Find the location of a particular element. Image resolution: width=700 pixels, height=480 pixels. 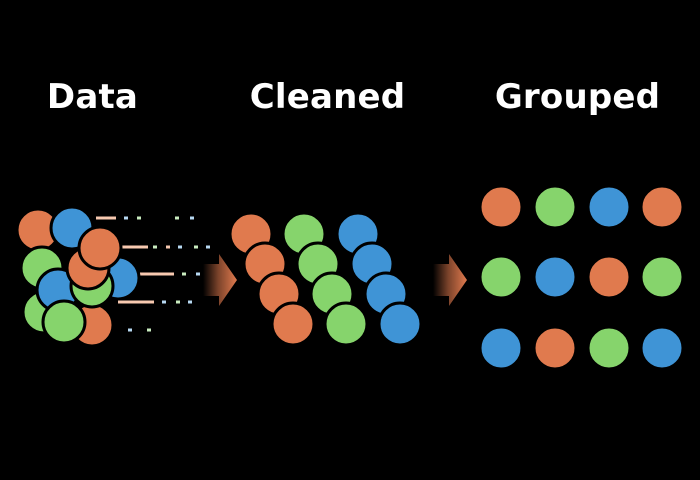

stage-title-cleaned: Cleaned is located at coordinates (327, 97).